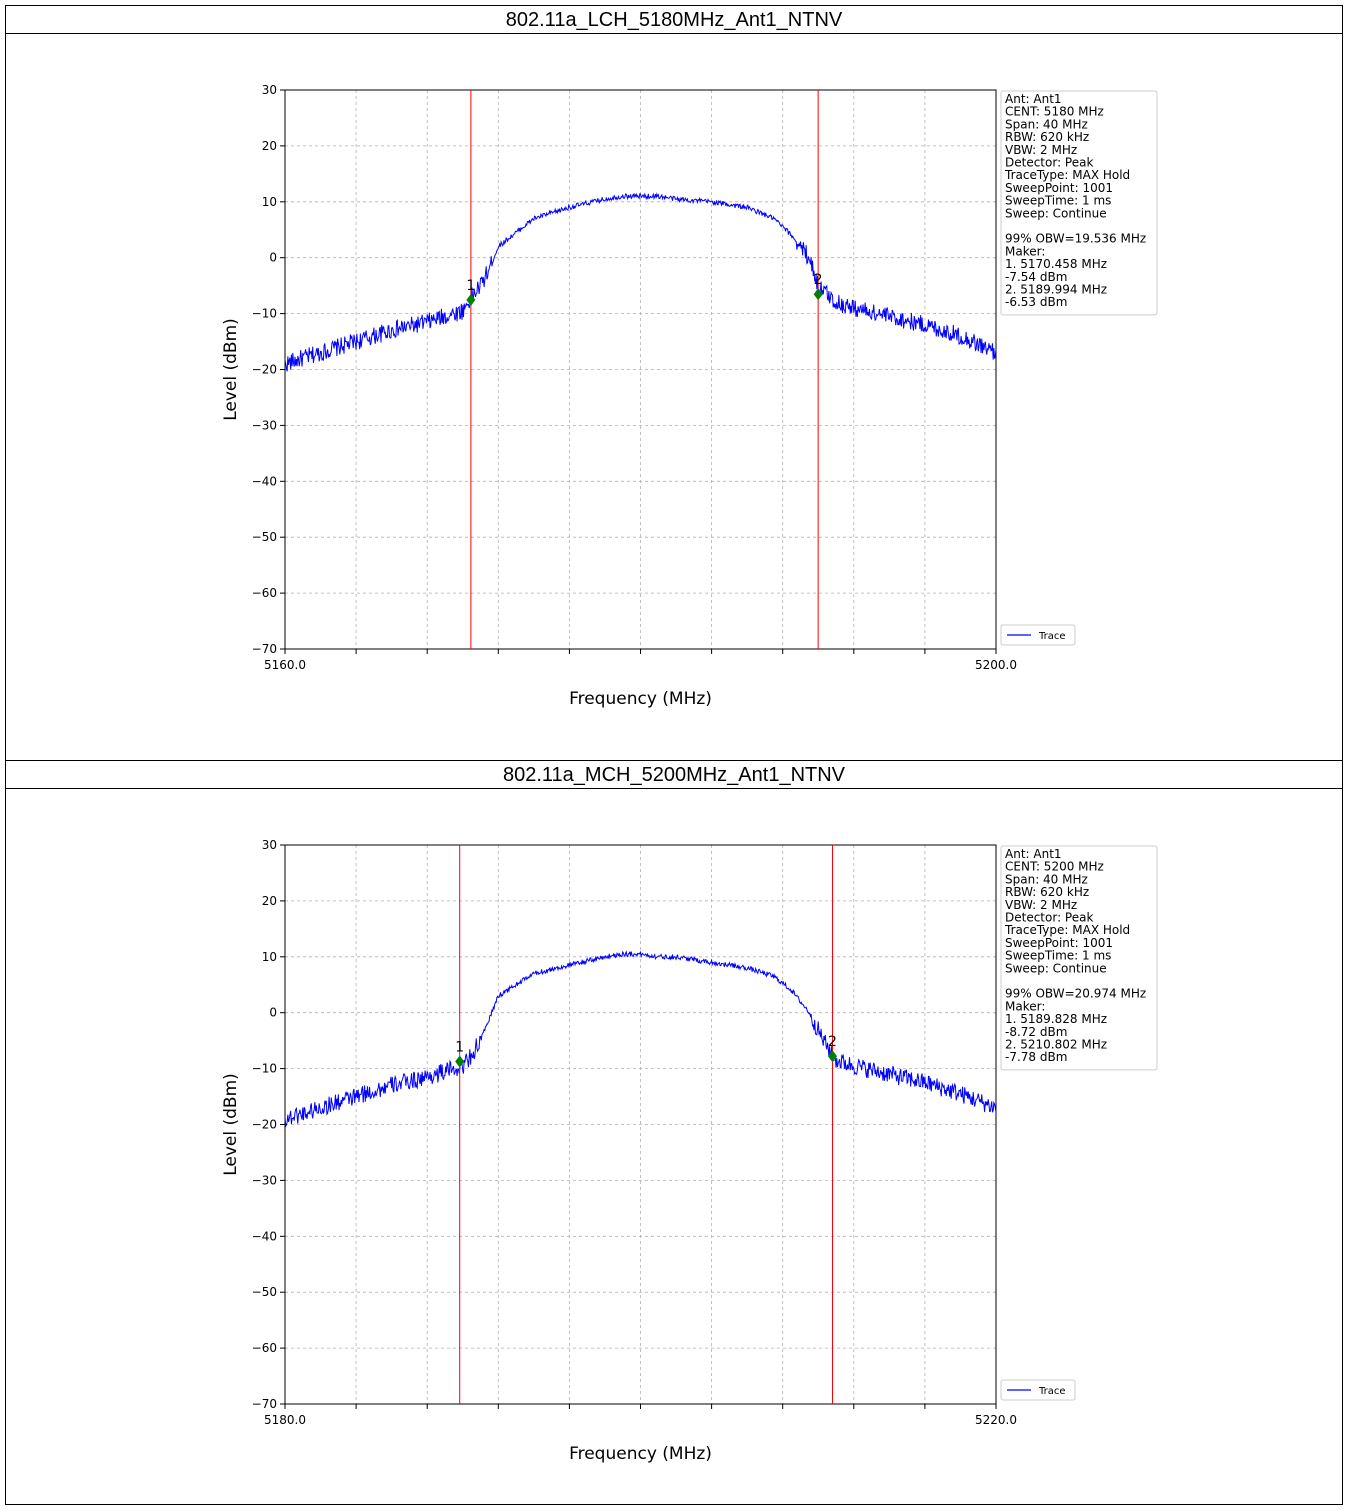 The width and height of the screenshot is (1348, 1510). I want to click on x-tick-label: 5180.0, so click(285, 1420).